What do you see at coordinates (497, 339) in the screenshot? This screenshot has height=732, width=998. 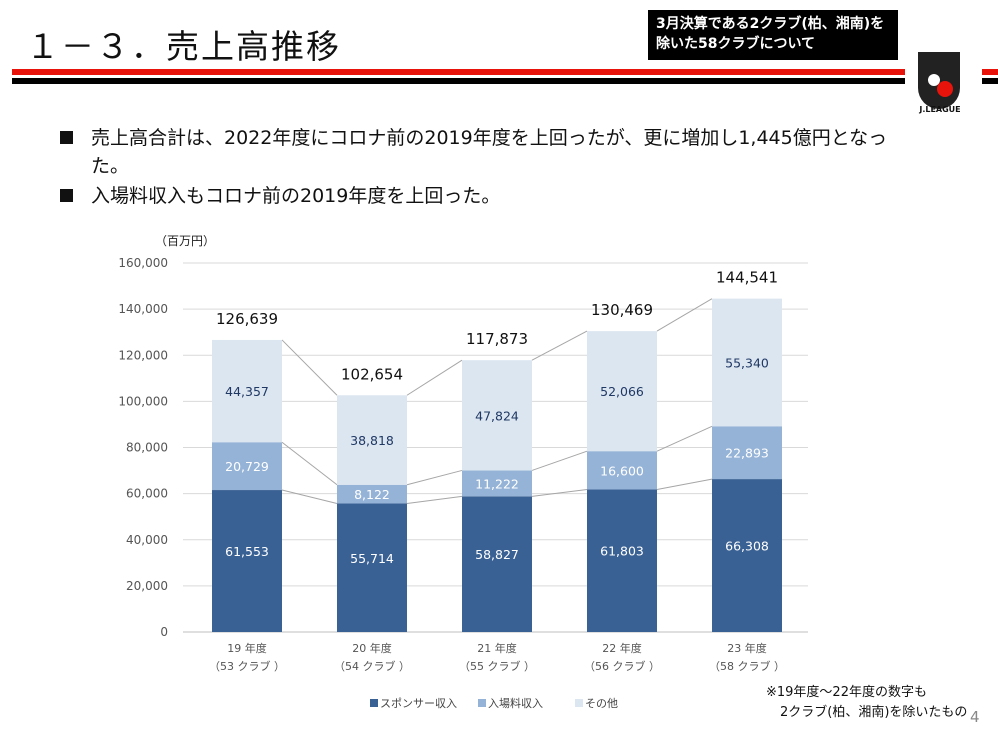 I see `total-label: 117,873` at bounding box center [497, 339].